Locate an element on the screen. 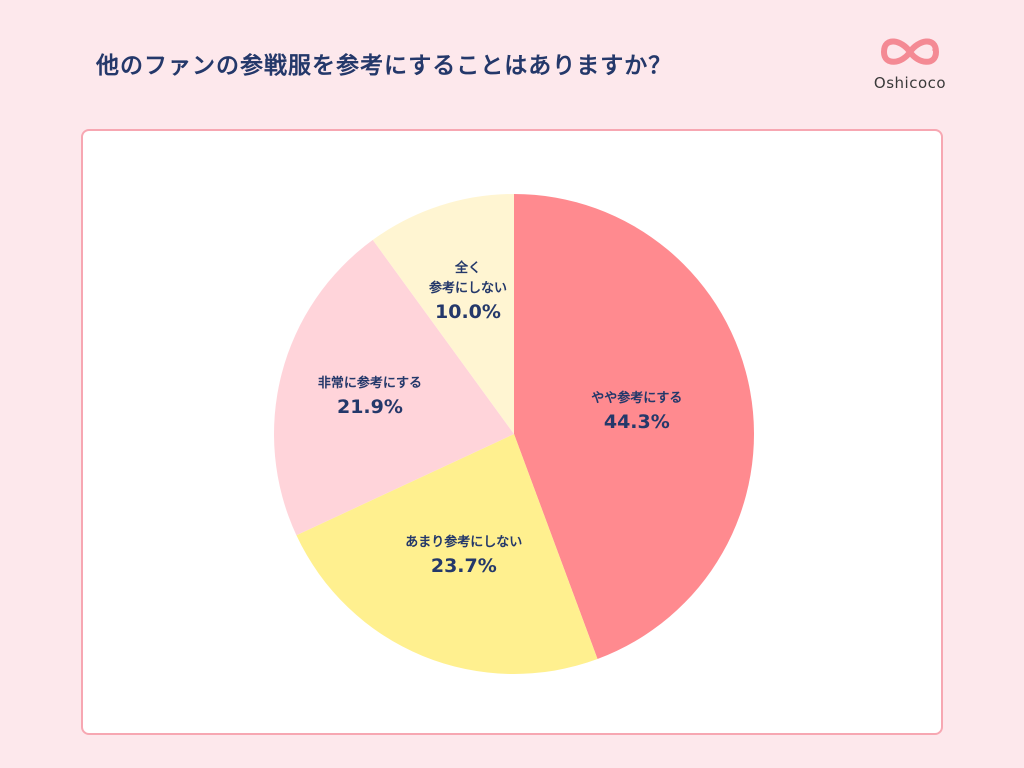 This screenshot has width=1024, height=768. slice-name: あまり参考にしない is located at coordinates (464, 543).